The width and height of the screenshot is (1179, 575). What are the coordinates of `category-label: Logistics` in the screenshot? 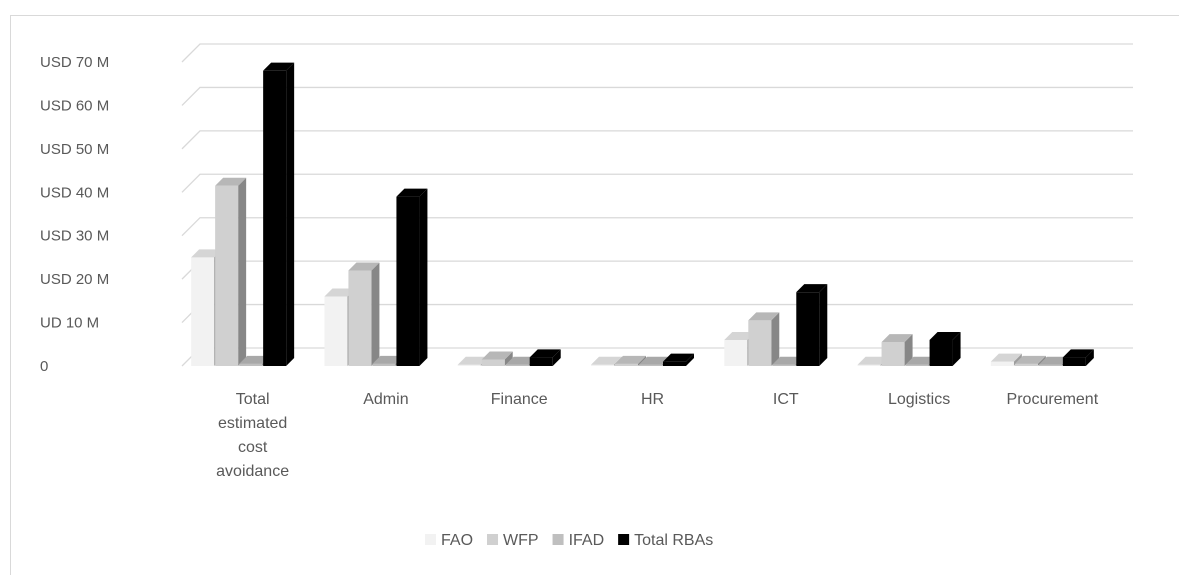 It's located at (919, 399).